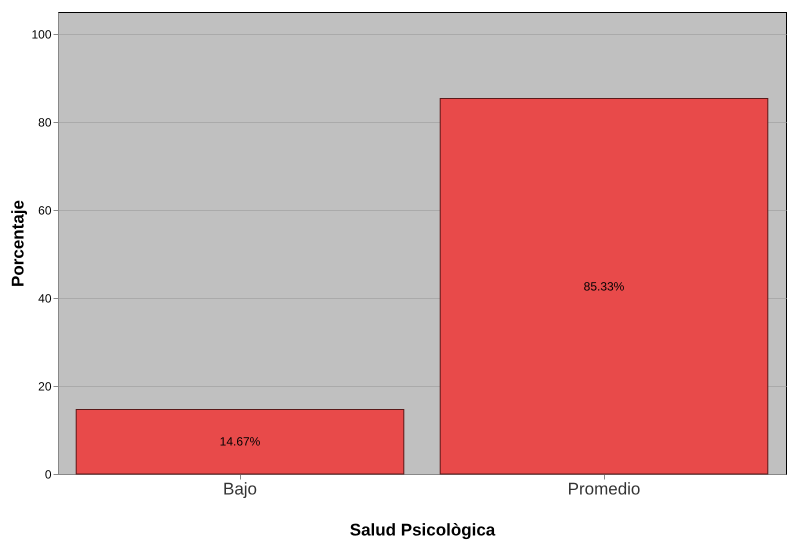 This screenshot has width=794, height=546. I want to click on data-label: 14.67%, so click(240, 441).